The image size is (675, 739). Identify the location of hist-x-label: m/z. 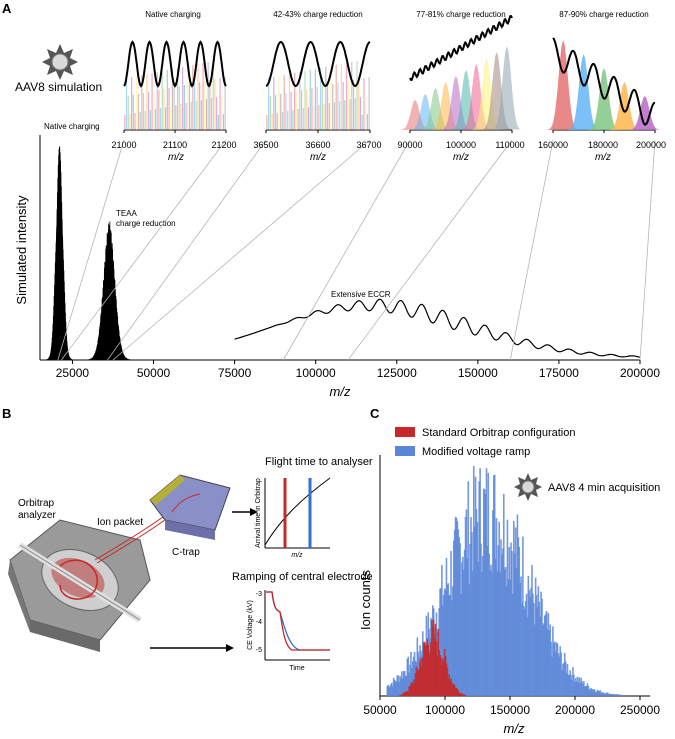
(514, 728).